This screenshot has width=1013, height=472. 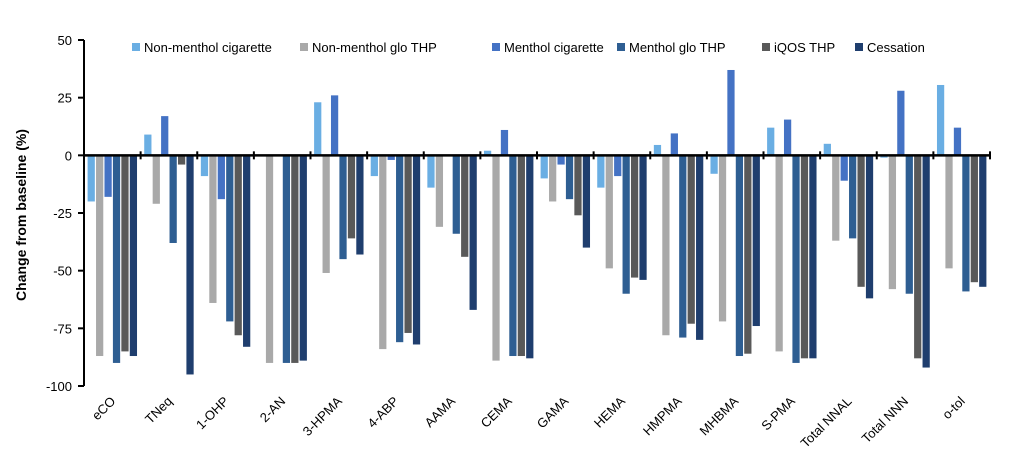 What do you see at coordinates (323, 416) in the screenshot?
I see `x-tick-label: 3-HPMA` at bounding box center [323, 416].